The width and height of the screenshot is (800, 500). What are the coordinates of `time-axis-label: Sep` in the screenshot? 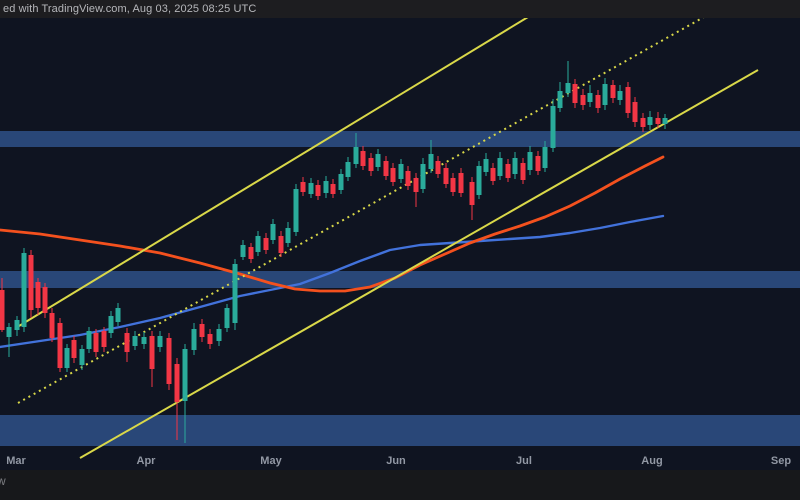 It's located at (781, 461).